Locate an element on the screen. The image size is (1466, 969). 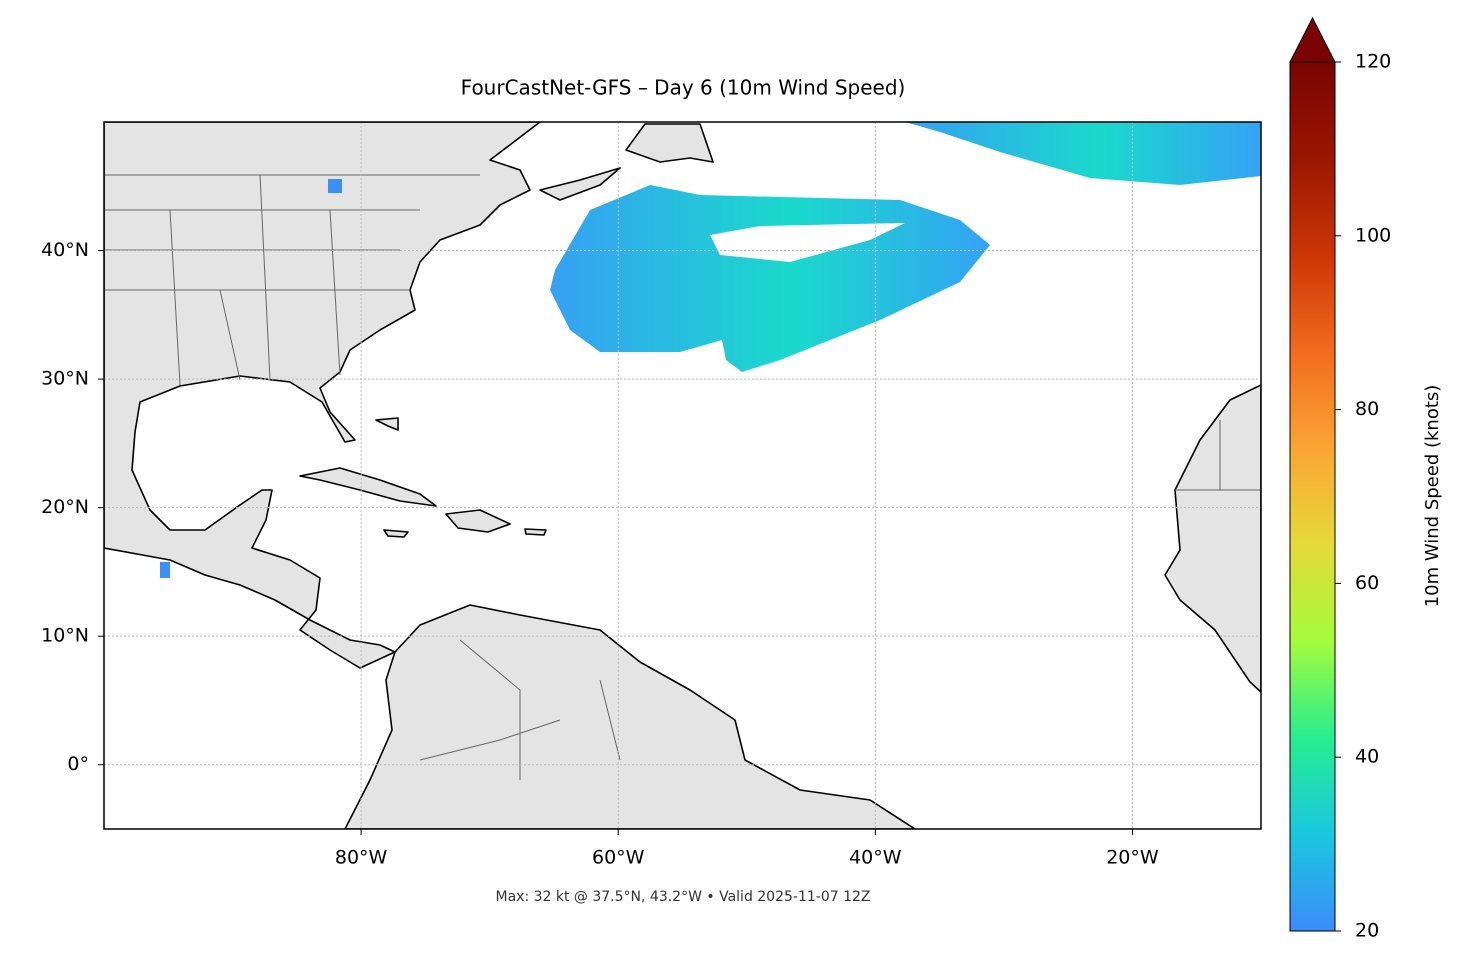
colorbar-tick-label: 120 is located at coordinates (1373, 62).